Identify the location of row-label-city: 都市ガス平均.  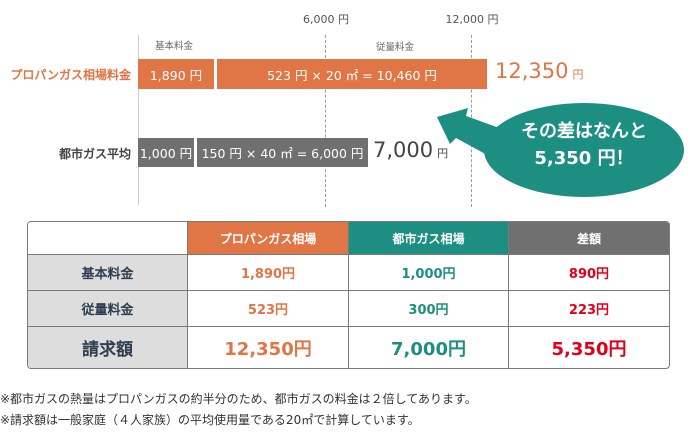
(94, 154).